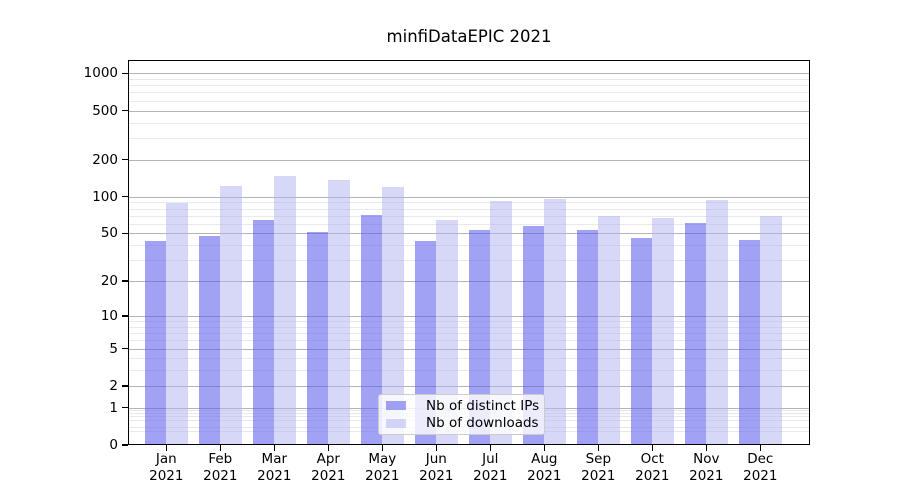 This screenshot has width=900, height=500. I want to click on y-tick-label: 0, so click(113, 445).